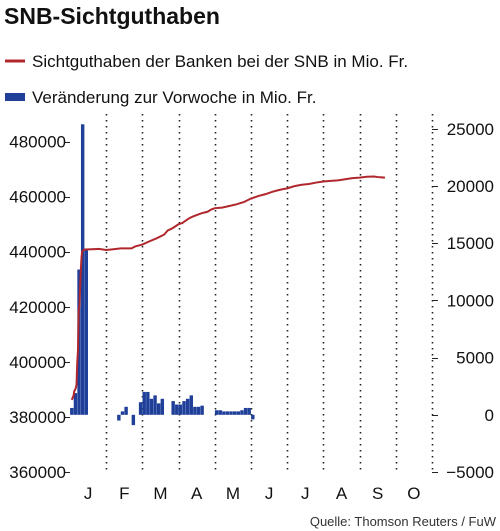 The height and width of the screenshot is (531, 500). Describe the element at coordinates (37, 417) in the screenshot. I see `left-tick-label: 380000` at that location.